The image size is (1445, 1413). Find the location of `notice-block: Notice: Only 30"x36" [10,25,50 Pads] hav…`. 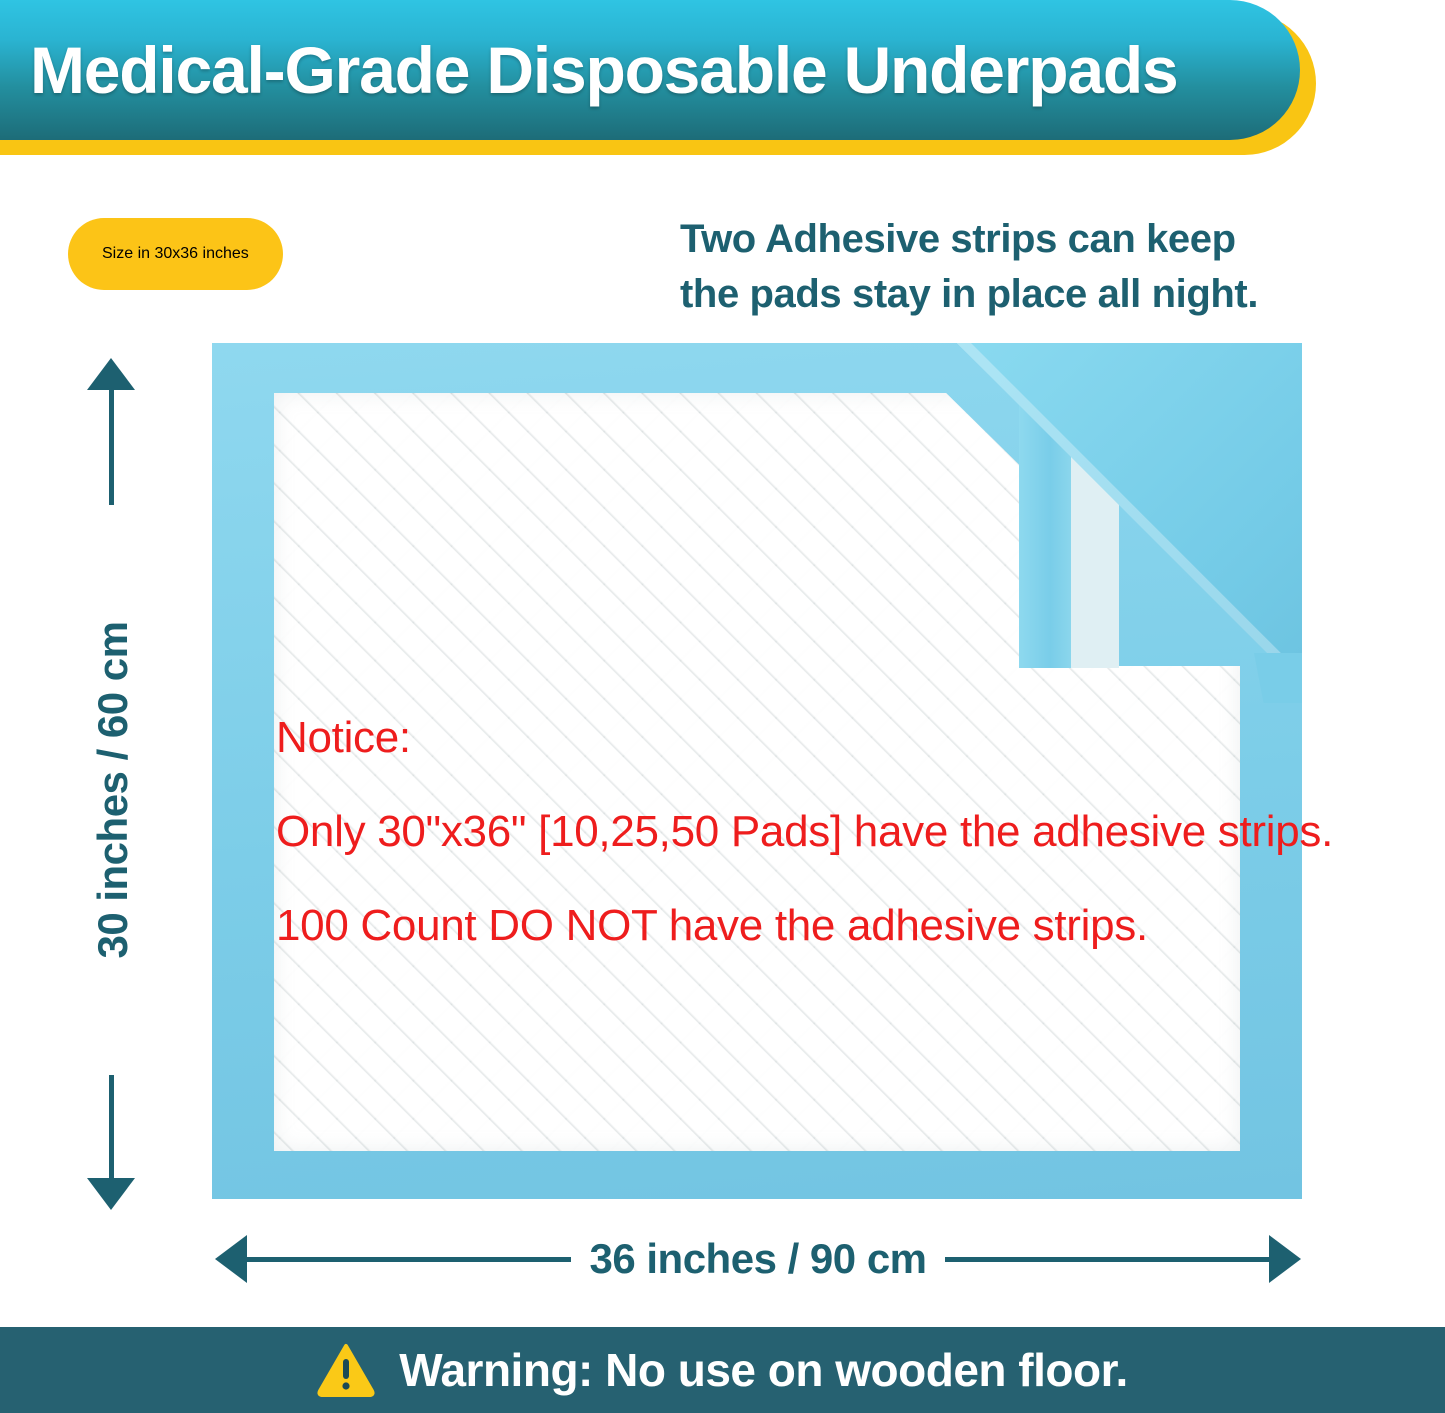

notice-block: Notice: Only 30"x36" [10,25,50 Pads] hav… is located at coordinates (856, 832).